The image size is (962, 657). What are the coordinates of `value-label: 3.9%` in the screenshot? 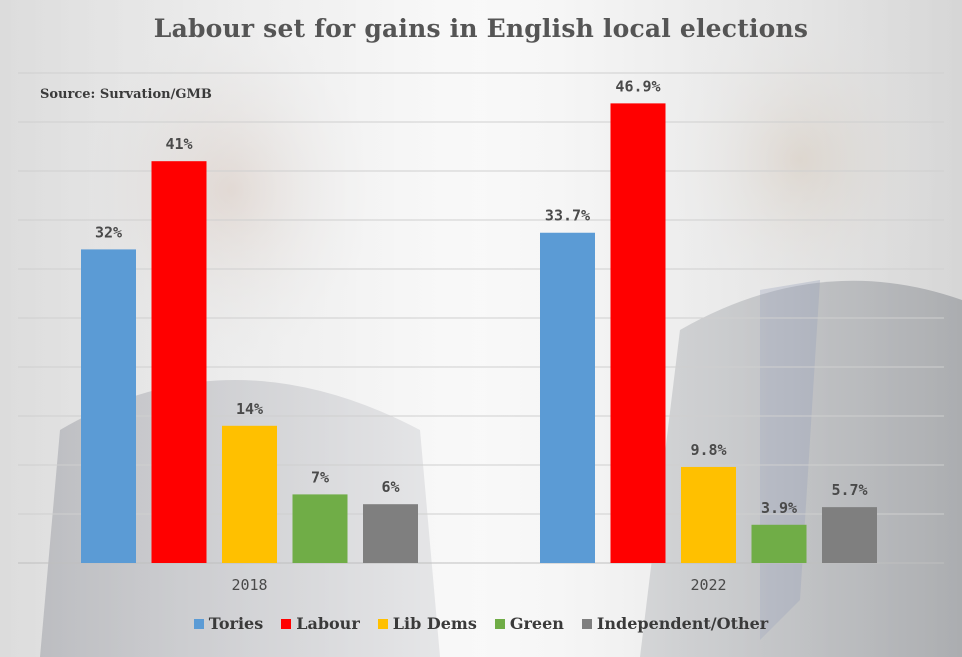 It's located at (779, 508).